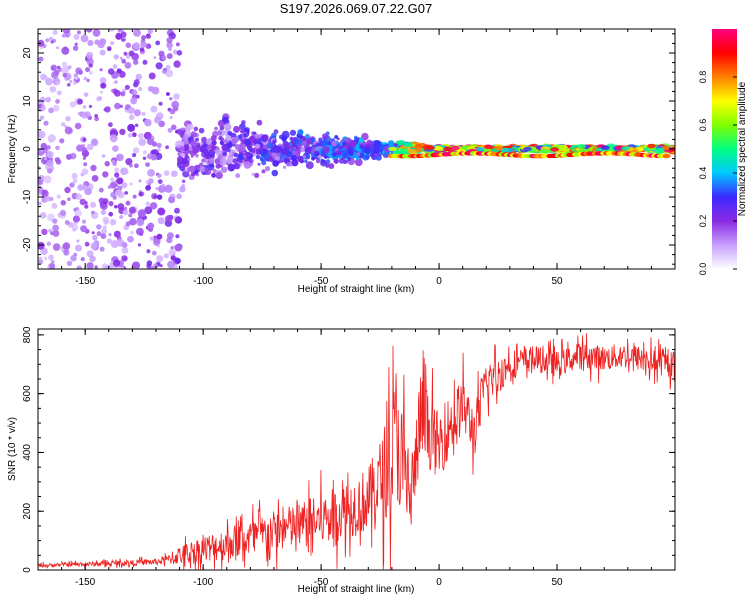 The width and height of the screenshot is (750, 600). Describe the element at coordinates (27, 149) in the screenshot. I see `spectrogram-y-tick-label: 0` at that location.